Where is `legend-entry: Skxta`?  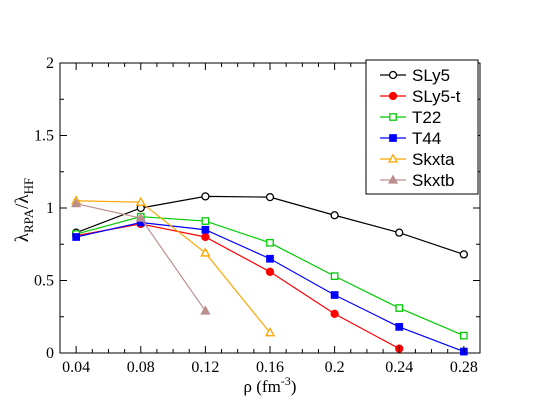
legend-entry: Skxta is located at coordinates (417, 159).